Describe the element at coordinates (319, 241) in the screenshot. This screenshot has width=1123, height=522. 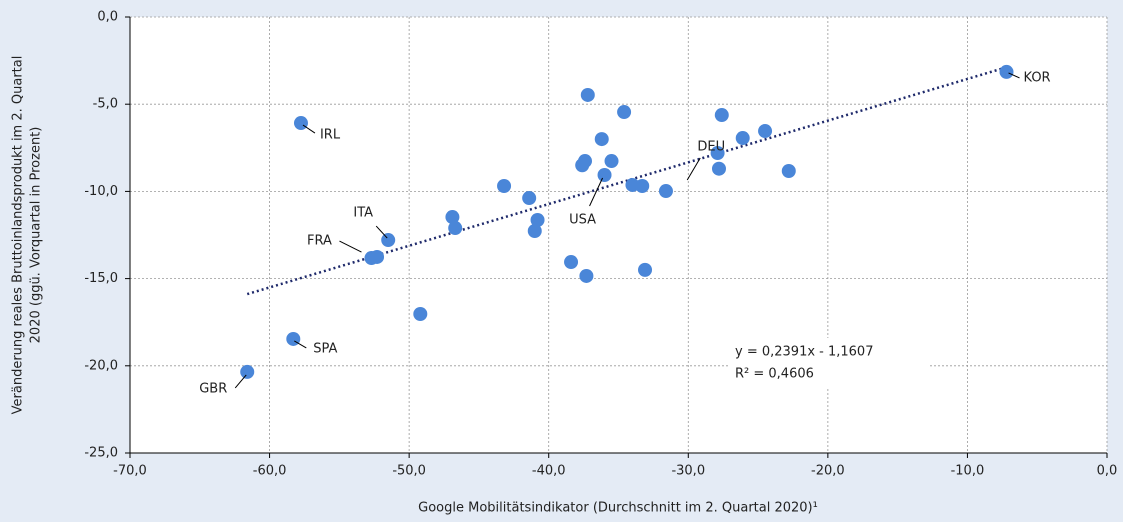
I see `point-label: FRA` at that location.